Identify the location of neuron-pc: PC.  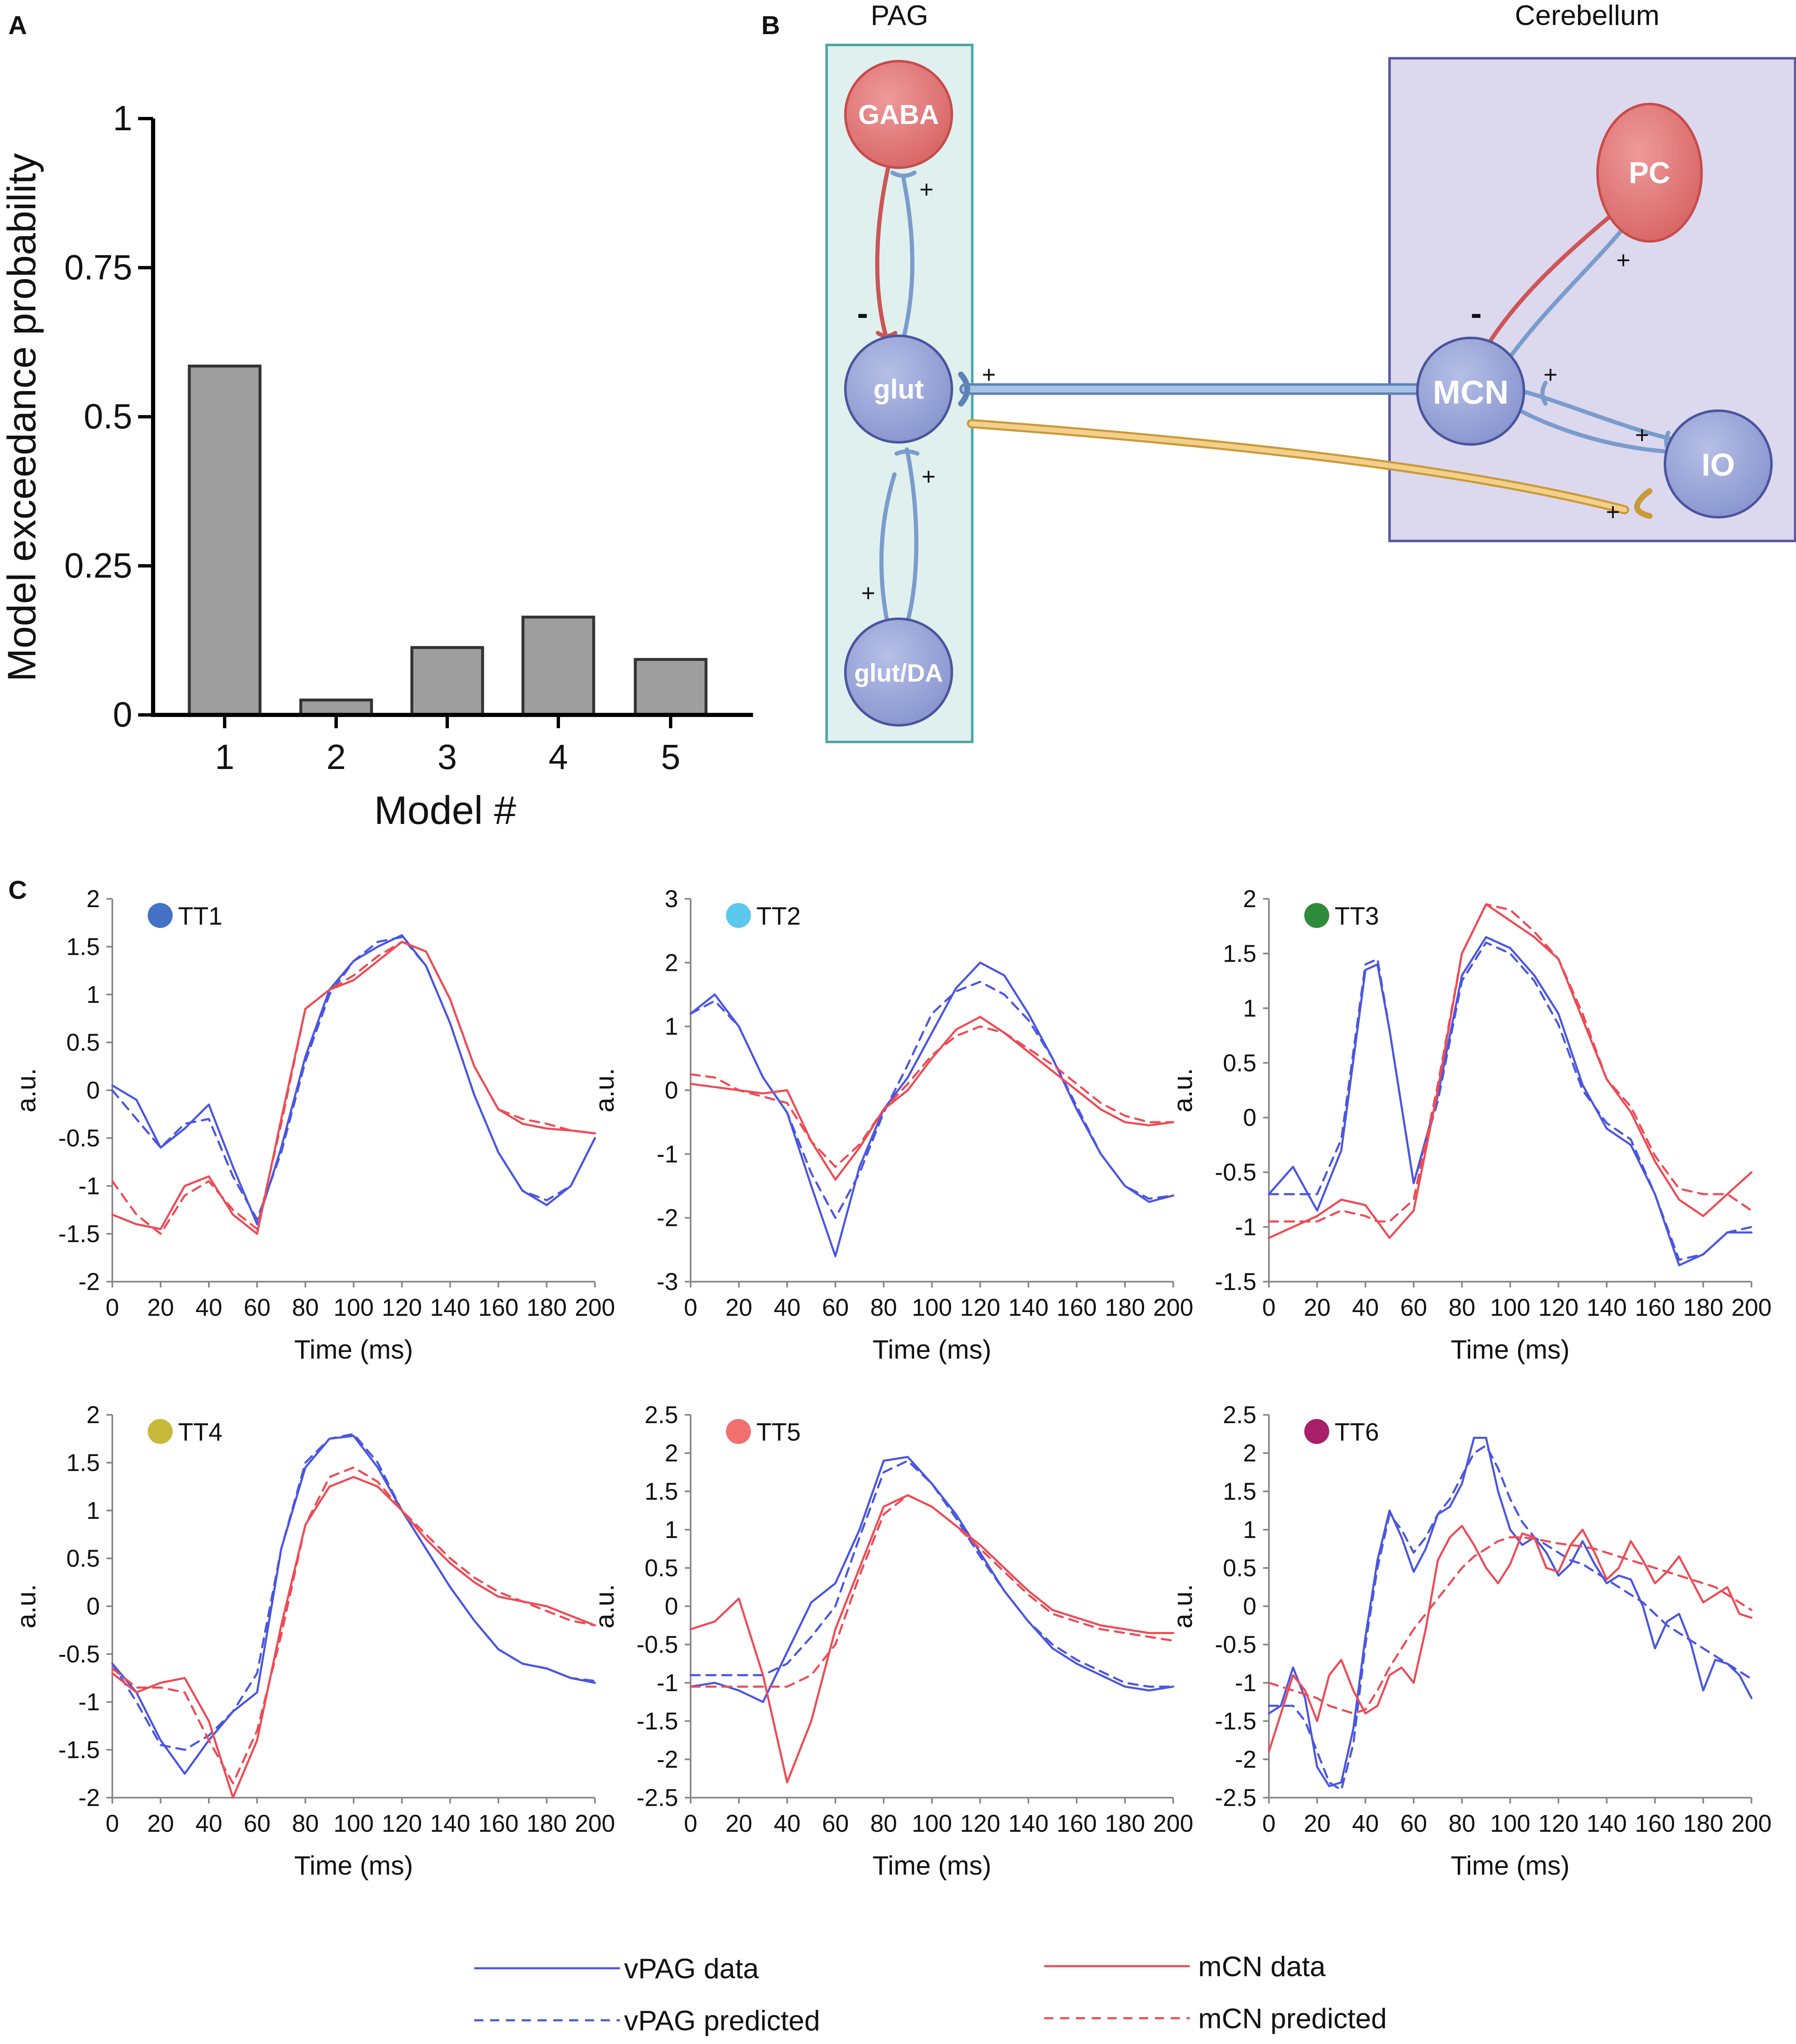
(1649, 173).